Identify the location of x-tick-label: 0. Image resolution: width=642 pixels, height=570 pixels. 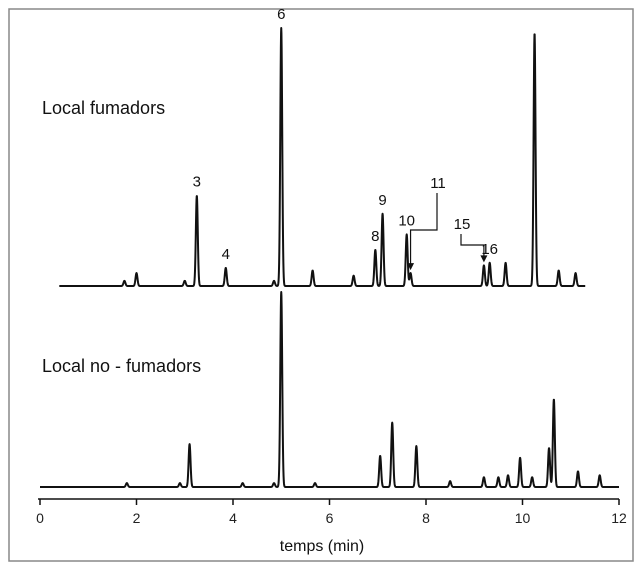
(40, 518).